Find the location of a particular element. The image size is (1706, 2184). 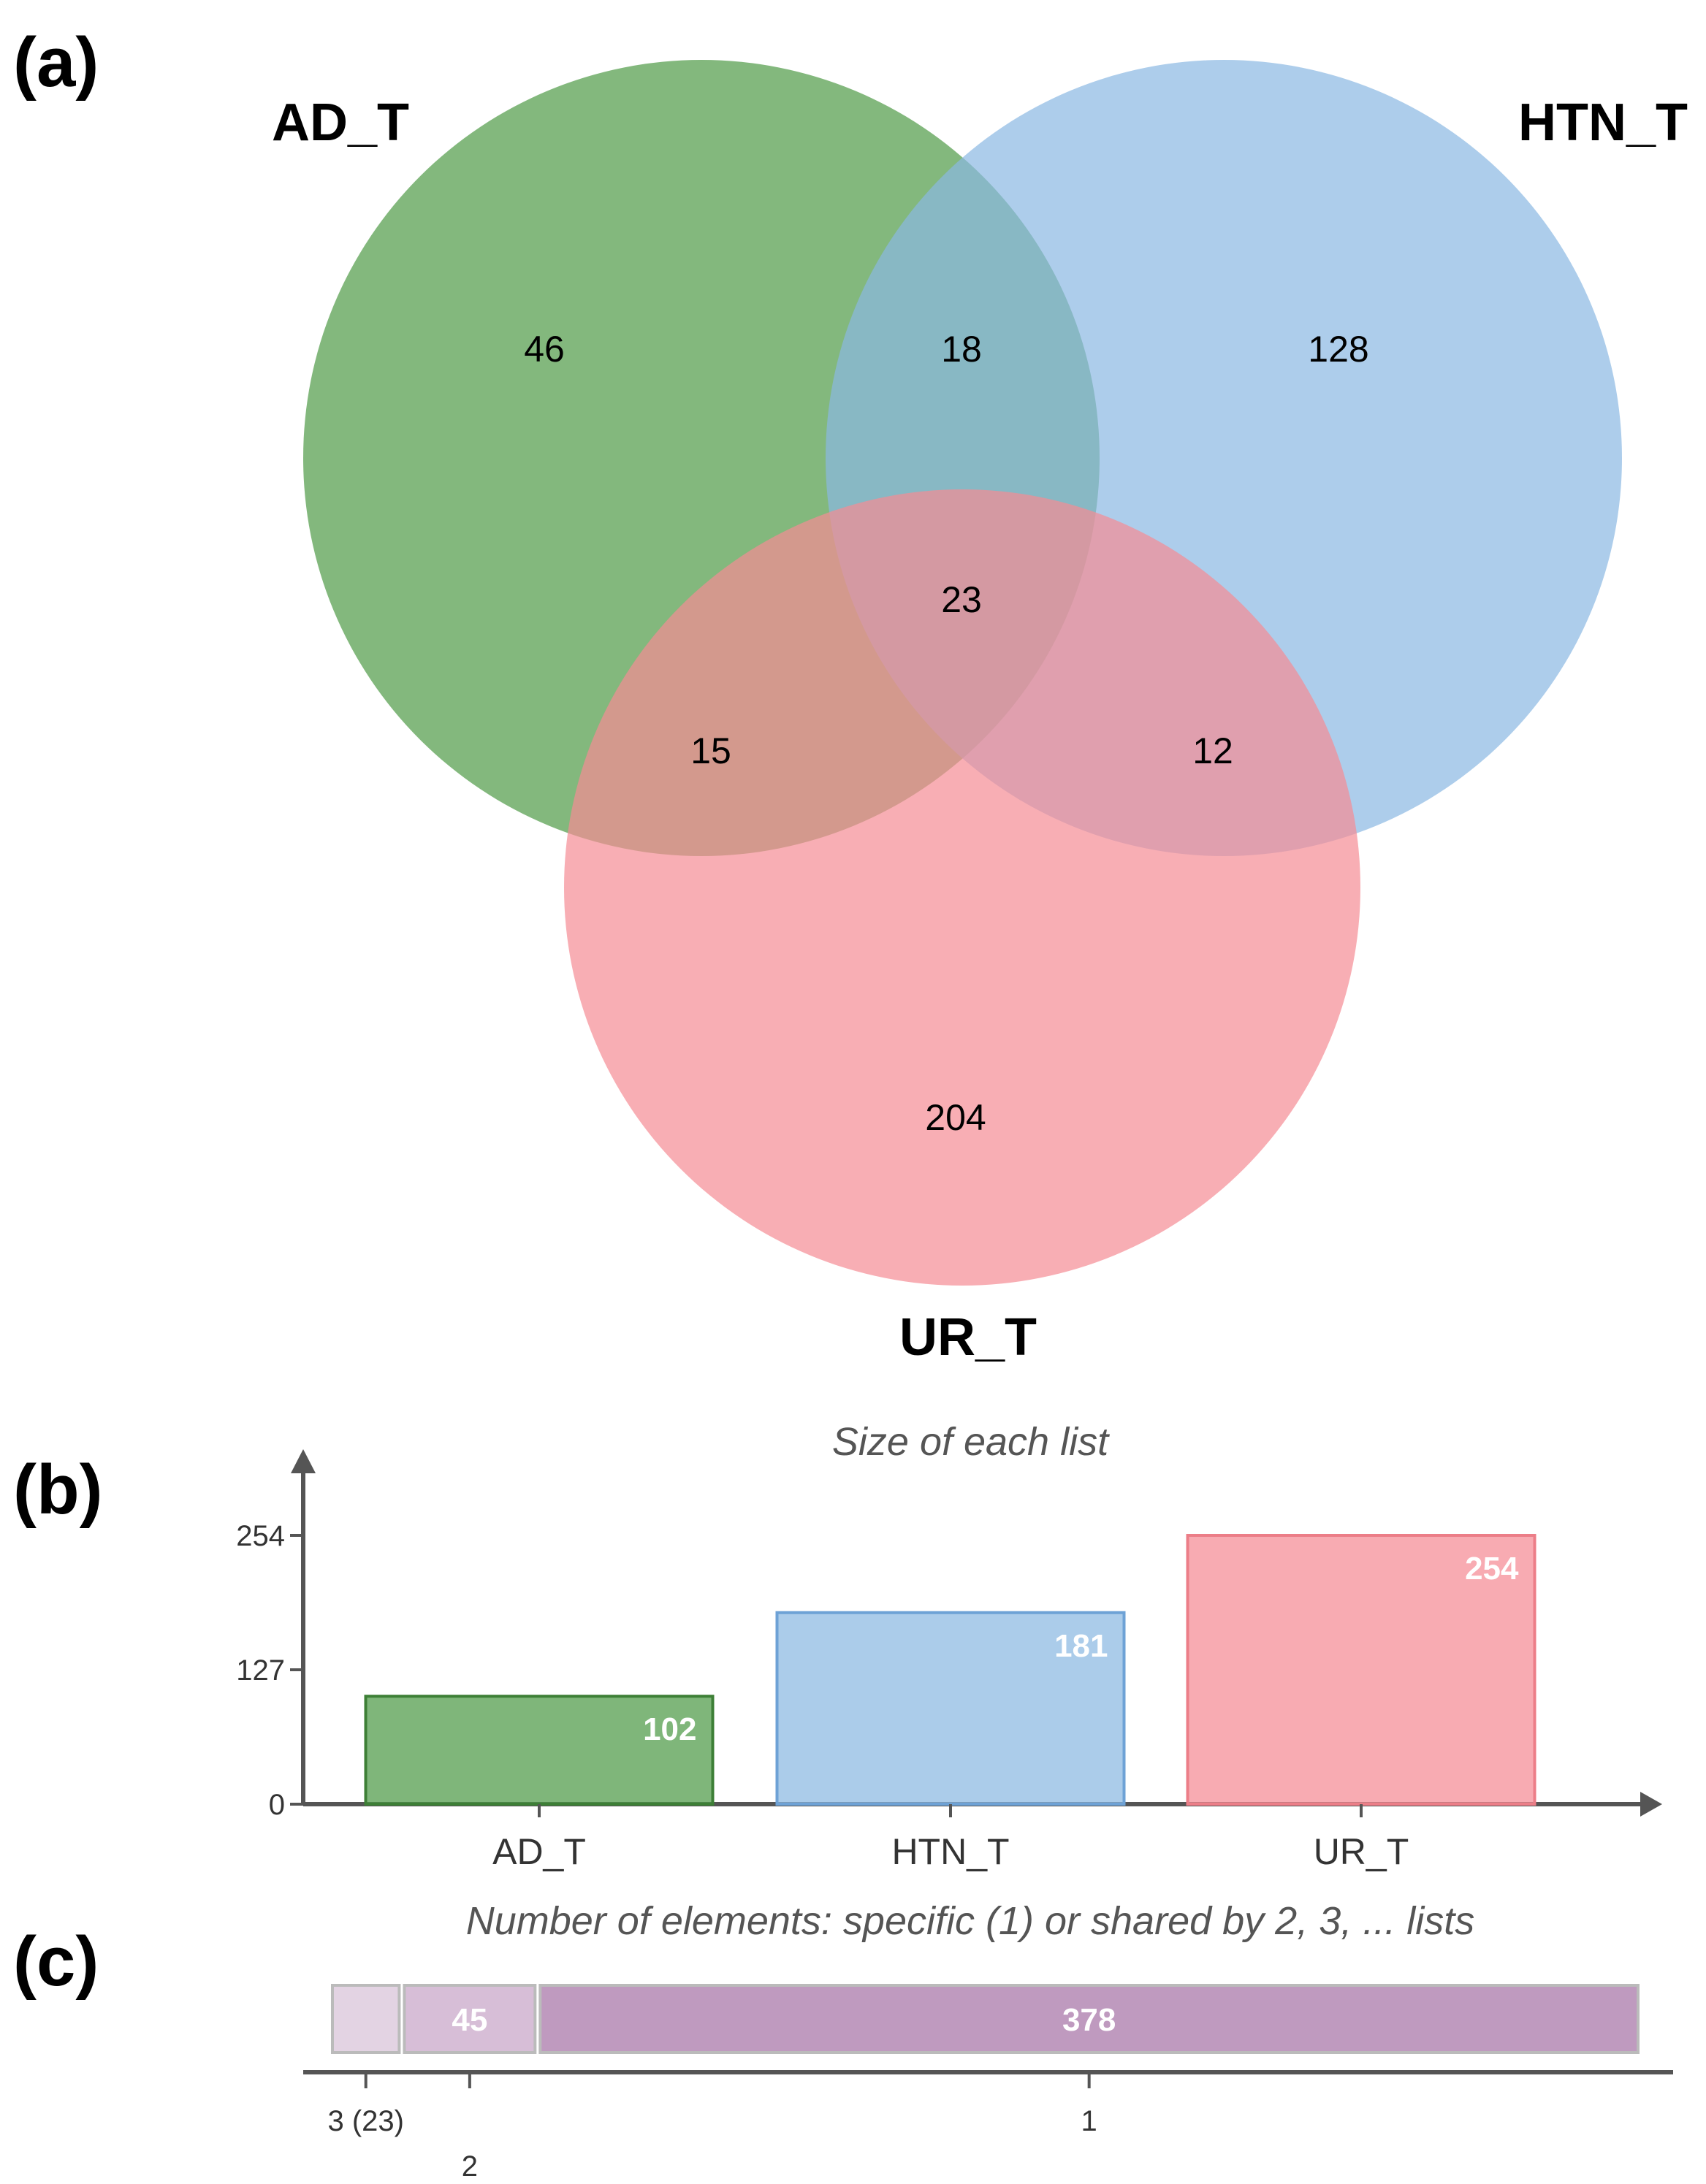

x-category-label: AD_T is located at coordinates (539, 1851).